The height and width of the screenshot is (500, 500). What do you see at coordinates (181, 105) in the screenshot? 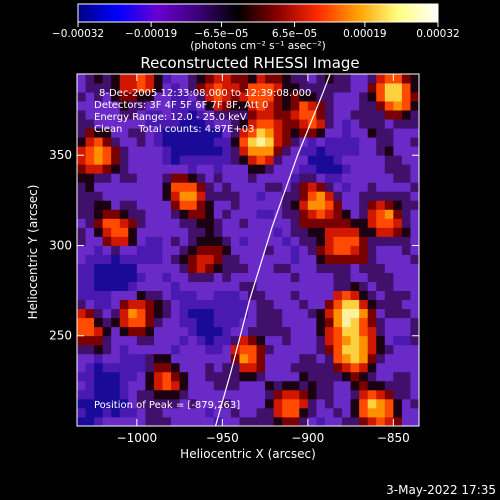
I see `info-line-detectors: Detectors: 3F 4F 5F 6F 7F 8F, Att 0` at bounding box center [181, 105].